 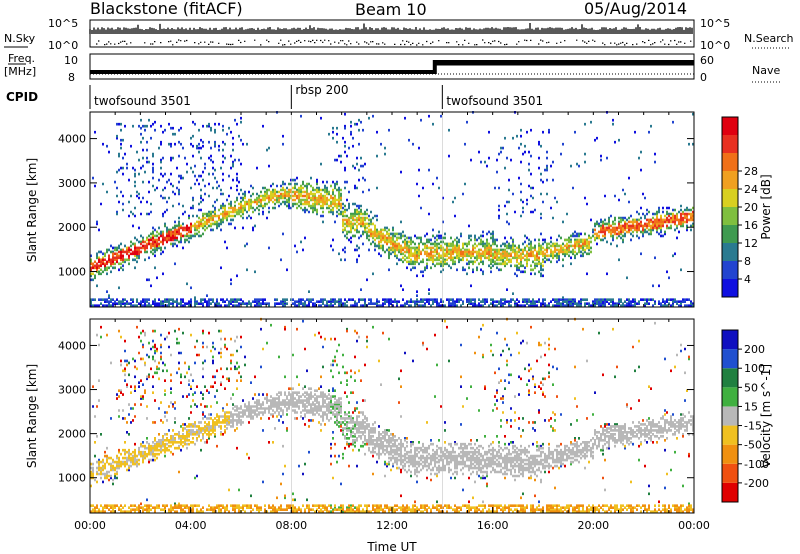 I want to click on noise-tick-bottom-right: 10^0, so click(x=715, y=45).